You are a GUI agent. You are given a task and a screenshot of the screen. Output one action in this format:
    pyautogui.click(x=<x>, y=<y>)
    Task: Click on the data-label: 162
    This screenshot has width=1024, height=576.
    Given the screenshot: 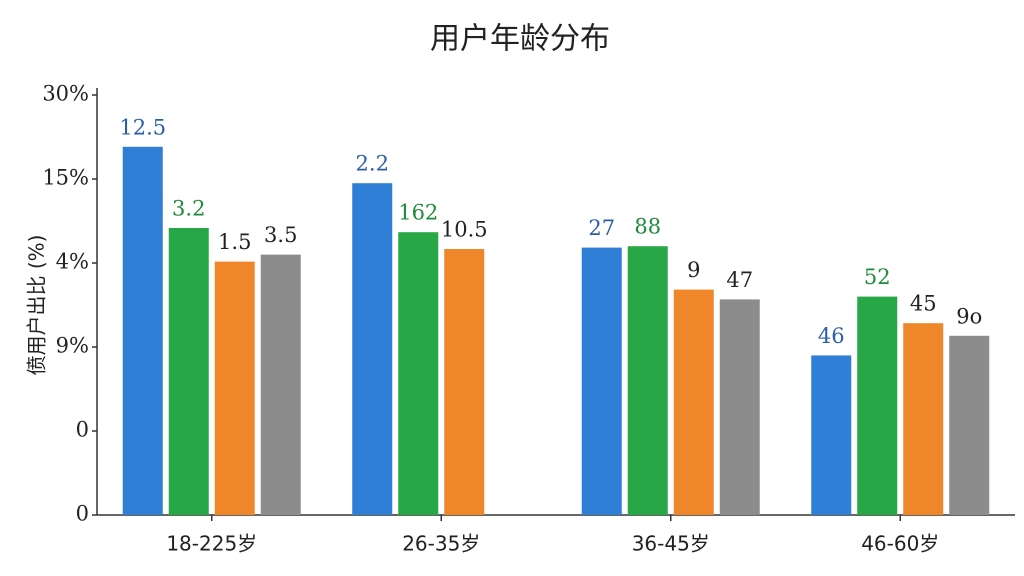 What is the action you would take?
    pyautogui.click(x=418, y=213)
    